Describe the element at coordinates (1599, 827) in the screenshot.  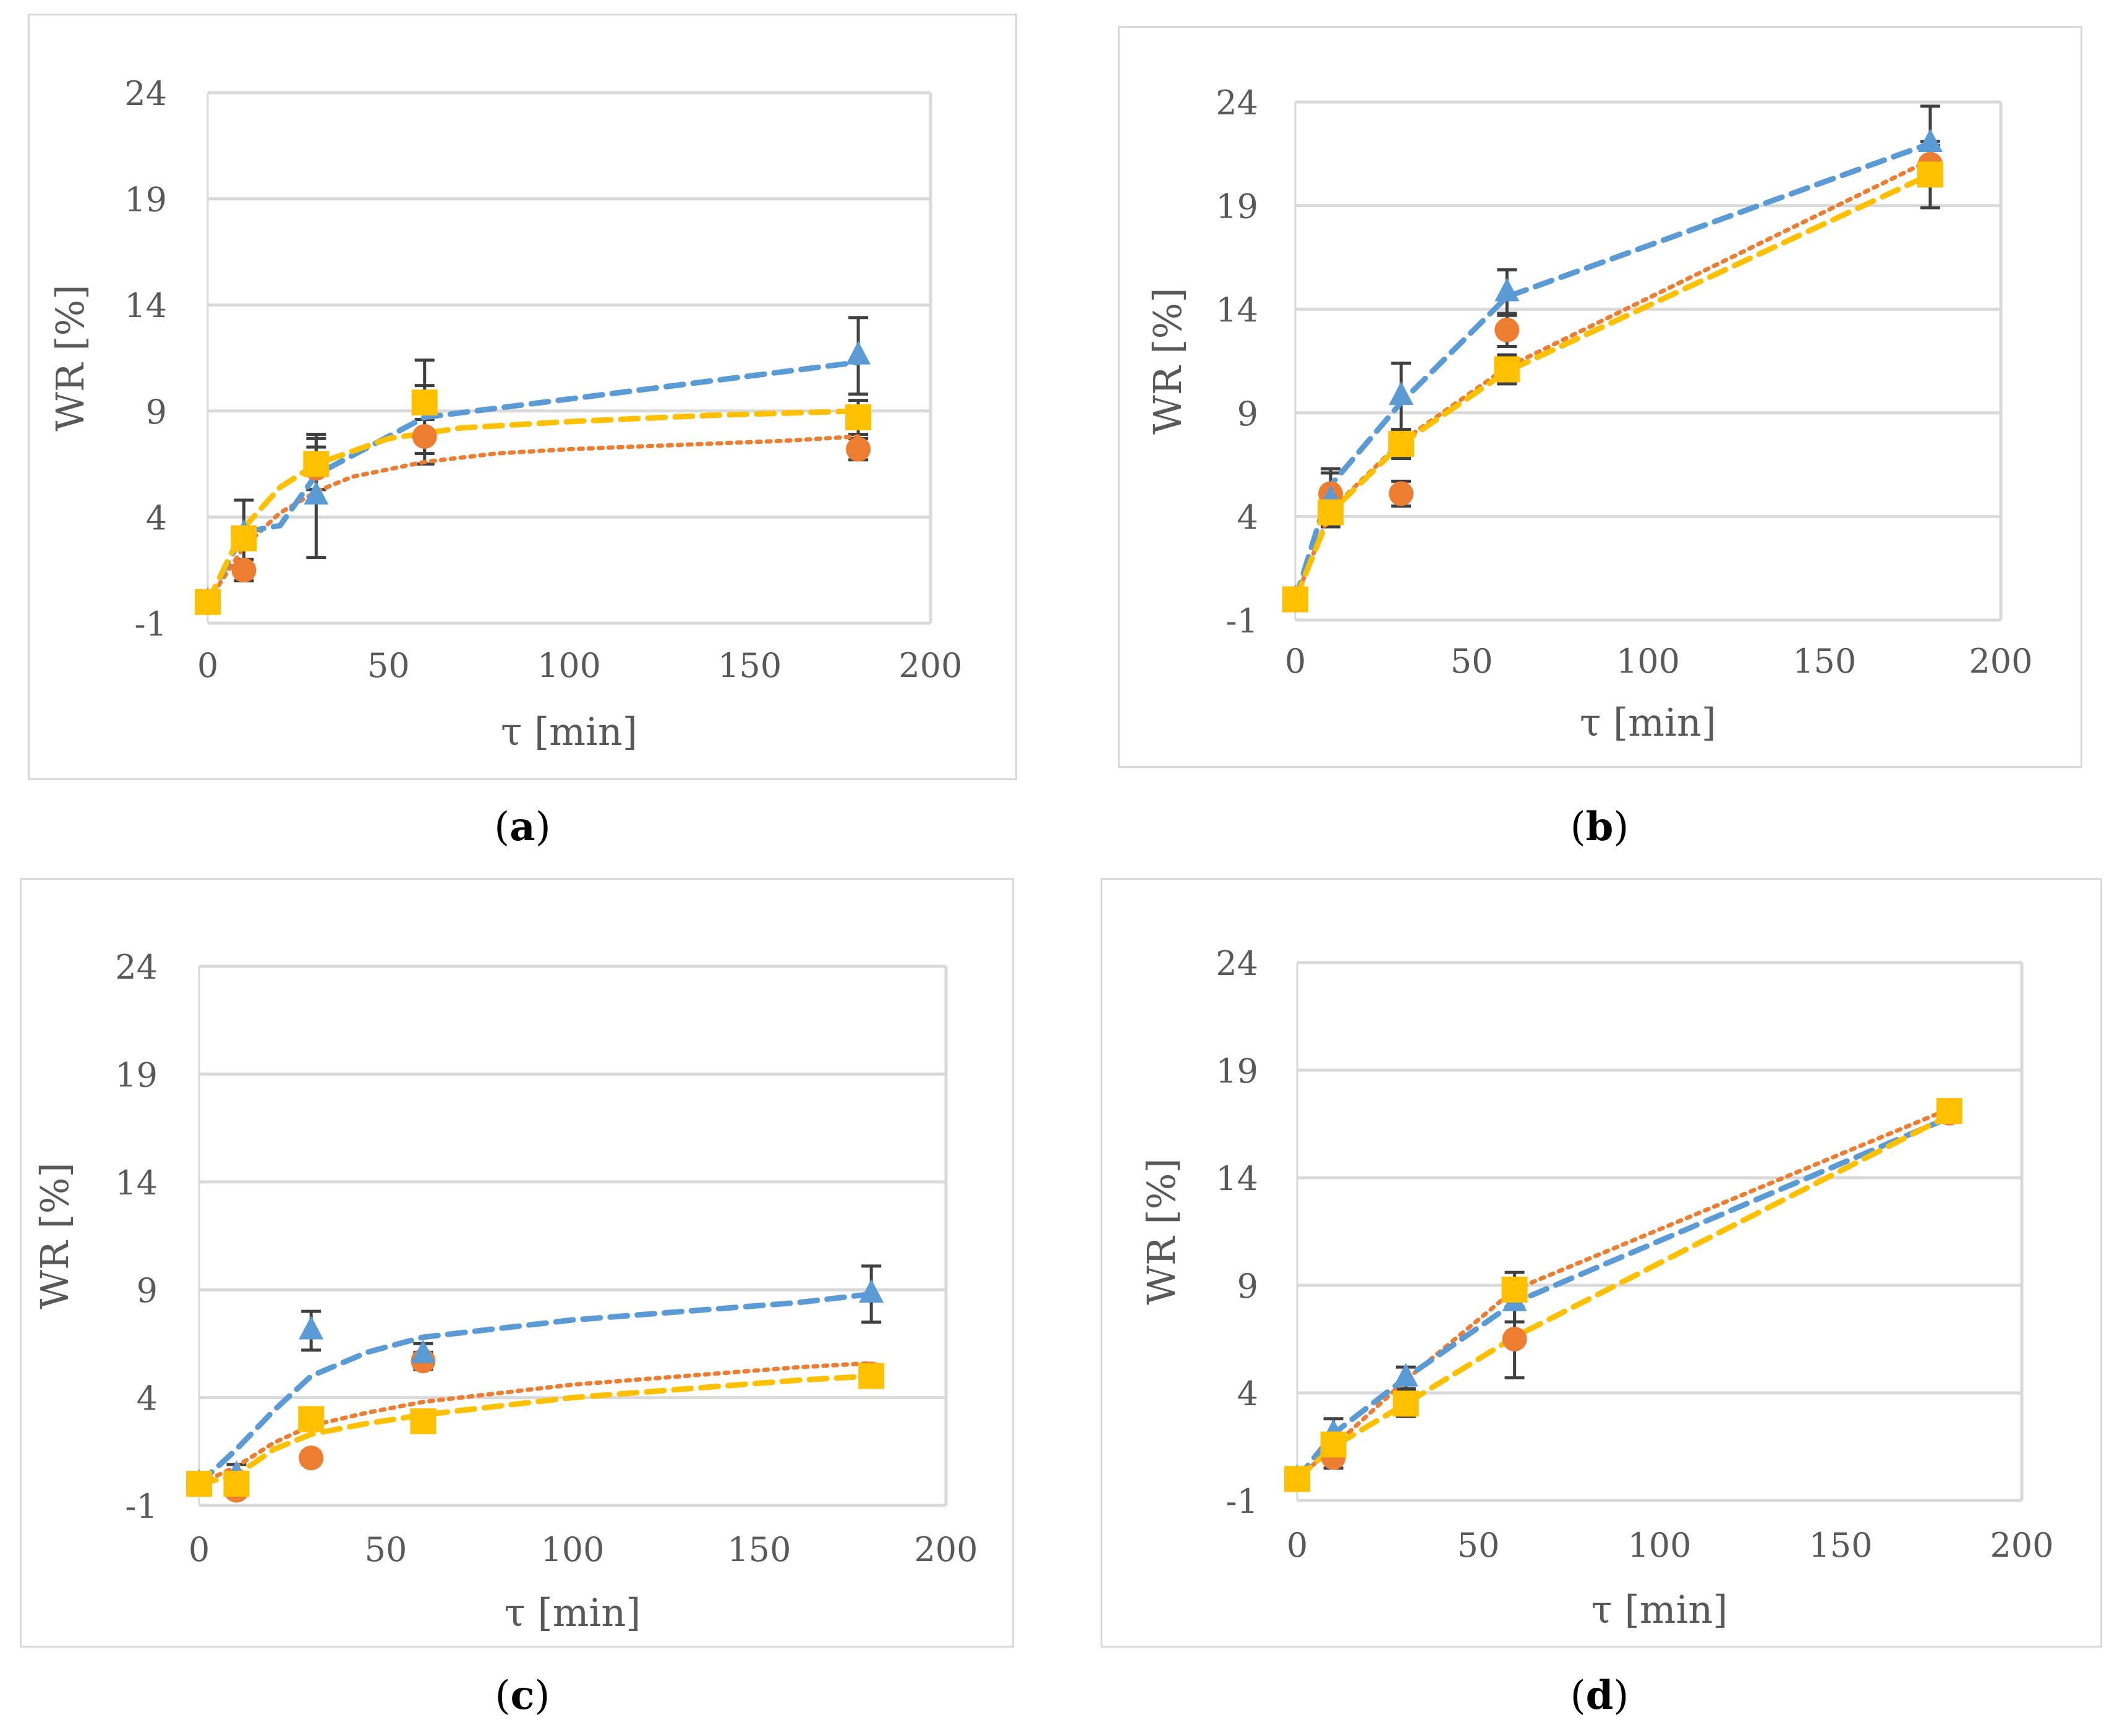
I see `panel-label-b: (b)` at that location.